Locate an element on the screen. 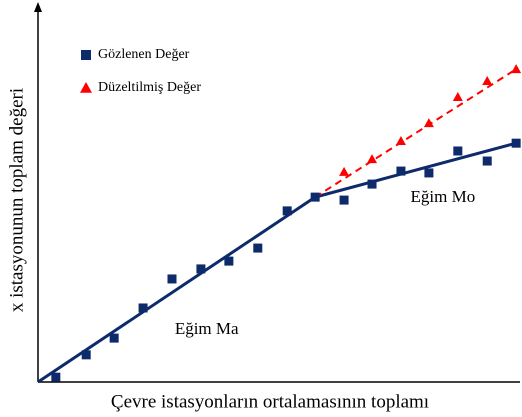 The height and width of the screenshot is (417, 522). y-axis-label: x istasyonunun toplam değeri is located at coordinates (16, 200).